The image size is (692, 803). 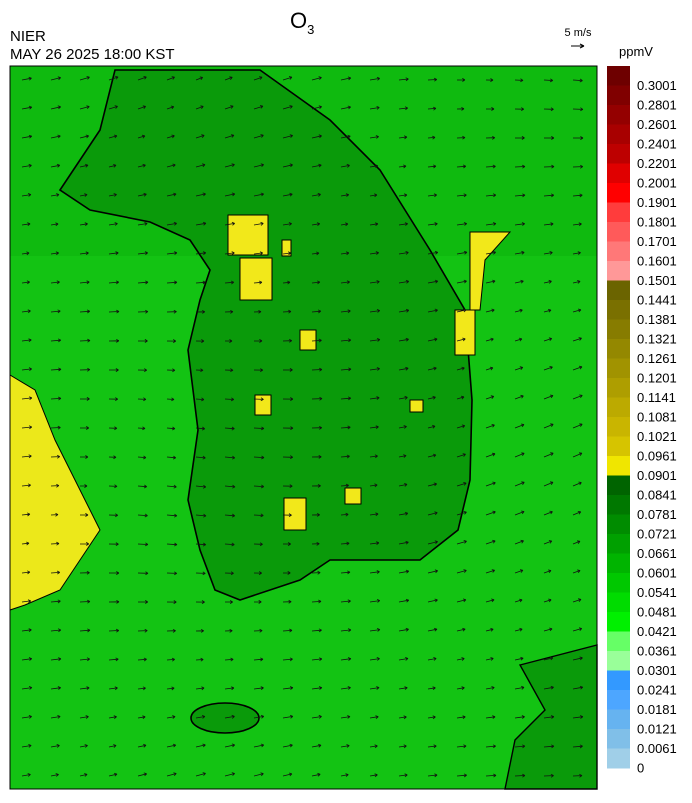 What do you see at coordinates (657, 573) in the screenshot?
I see `colorbar-label: 0.0601` at bounding box center [657, 573].